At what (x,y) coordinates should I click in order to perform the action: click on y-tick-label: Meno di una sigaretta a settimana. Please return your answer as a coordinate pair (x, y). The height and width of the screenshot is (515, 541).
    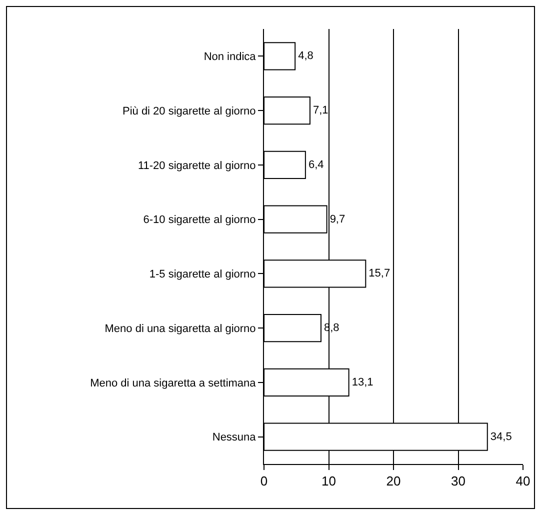
    Looking at the image, I should click on (173, 383).